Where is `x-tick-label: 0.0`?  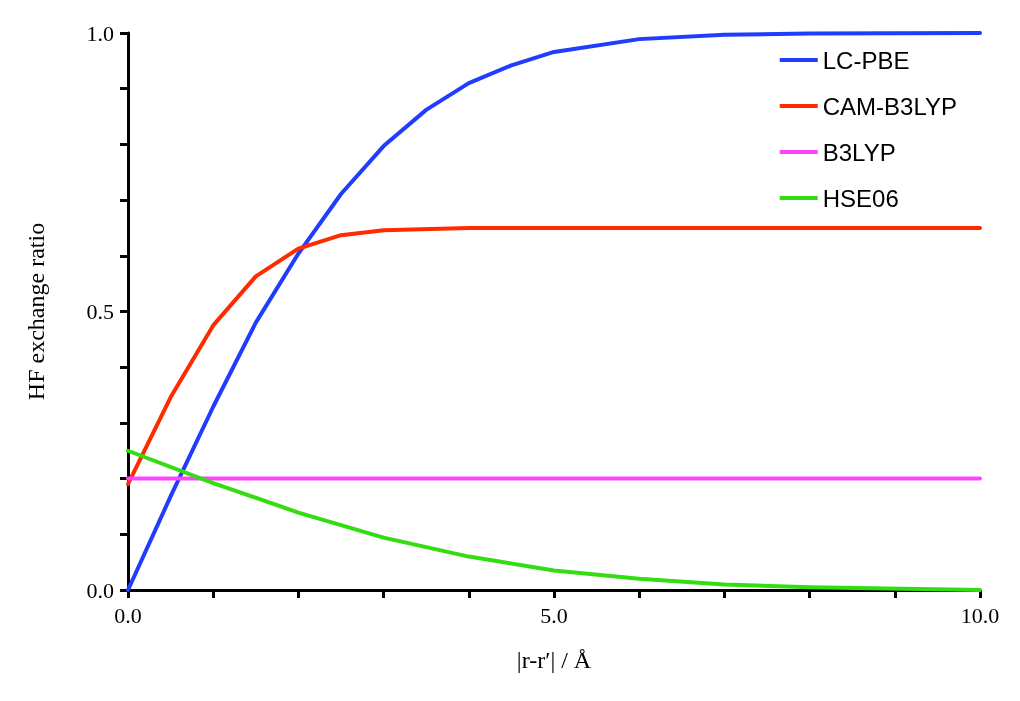
x-tick-label: 0.0 is located at coordinates (128, 615).